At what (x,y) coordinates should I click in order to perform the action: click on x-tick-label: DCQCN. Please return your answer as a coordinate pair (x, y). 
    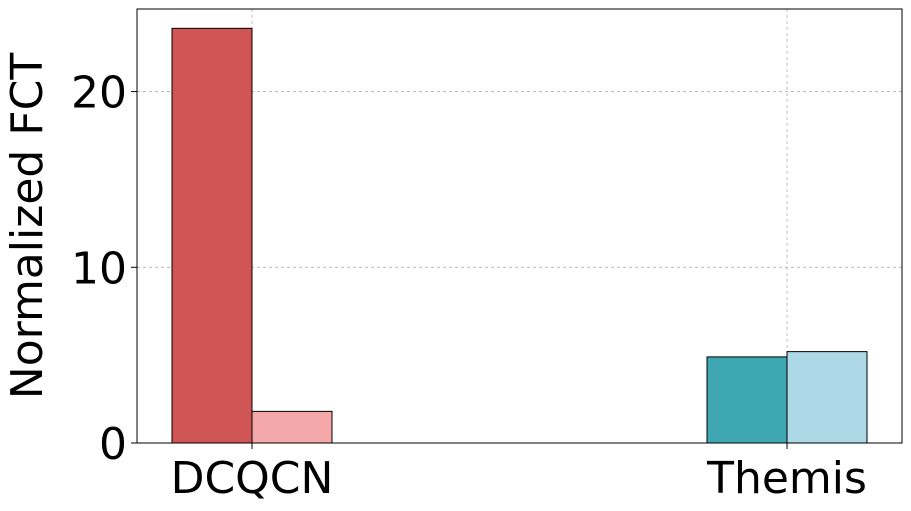
    Looking at the image, I should click on (252, 478).